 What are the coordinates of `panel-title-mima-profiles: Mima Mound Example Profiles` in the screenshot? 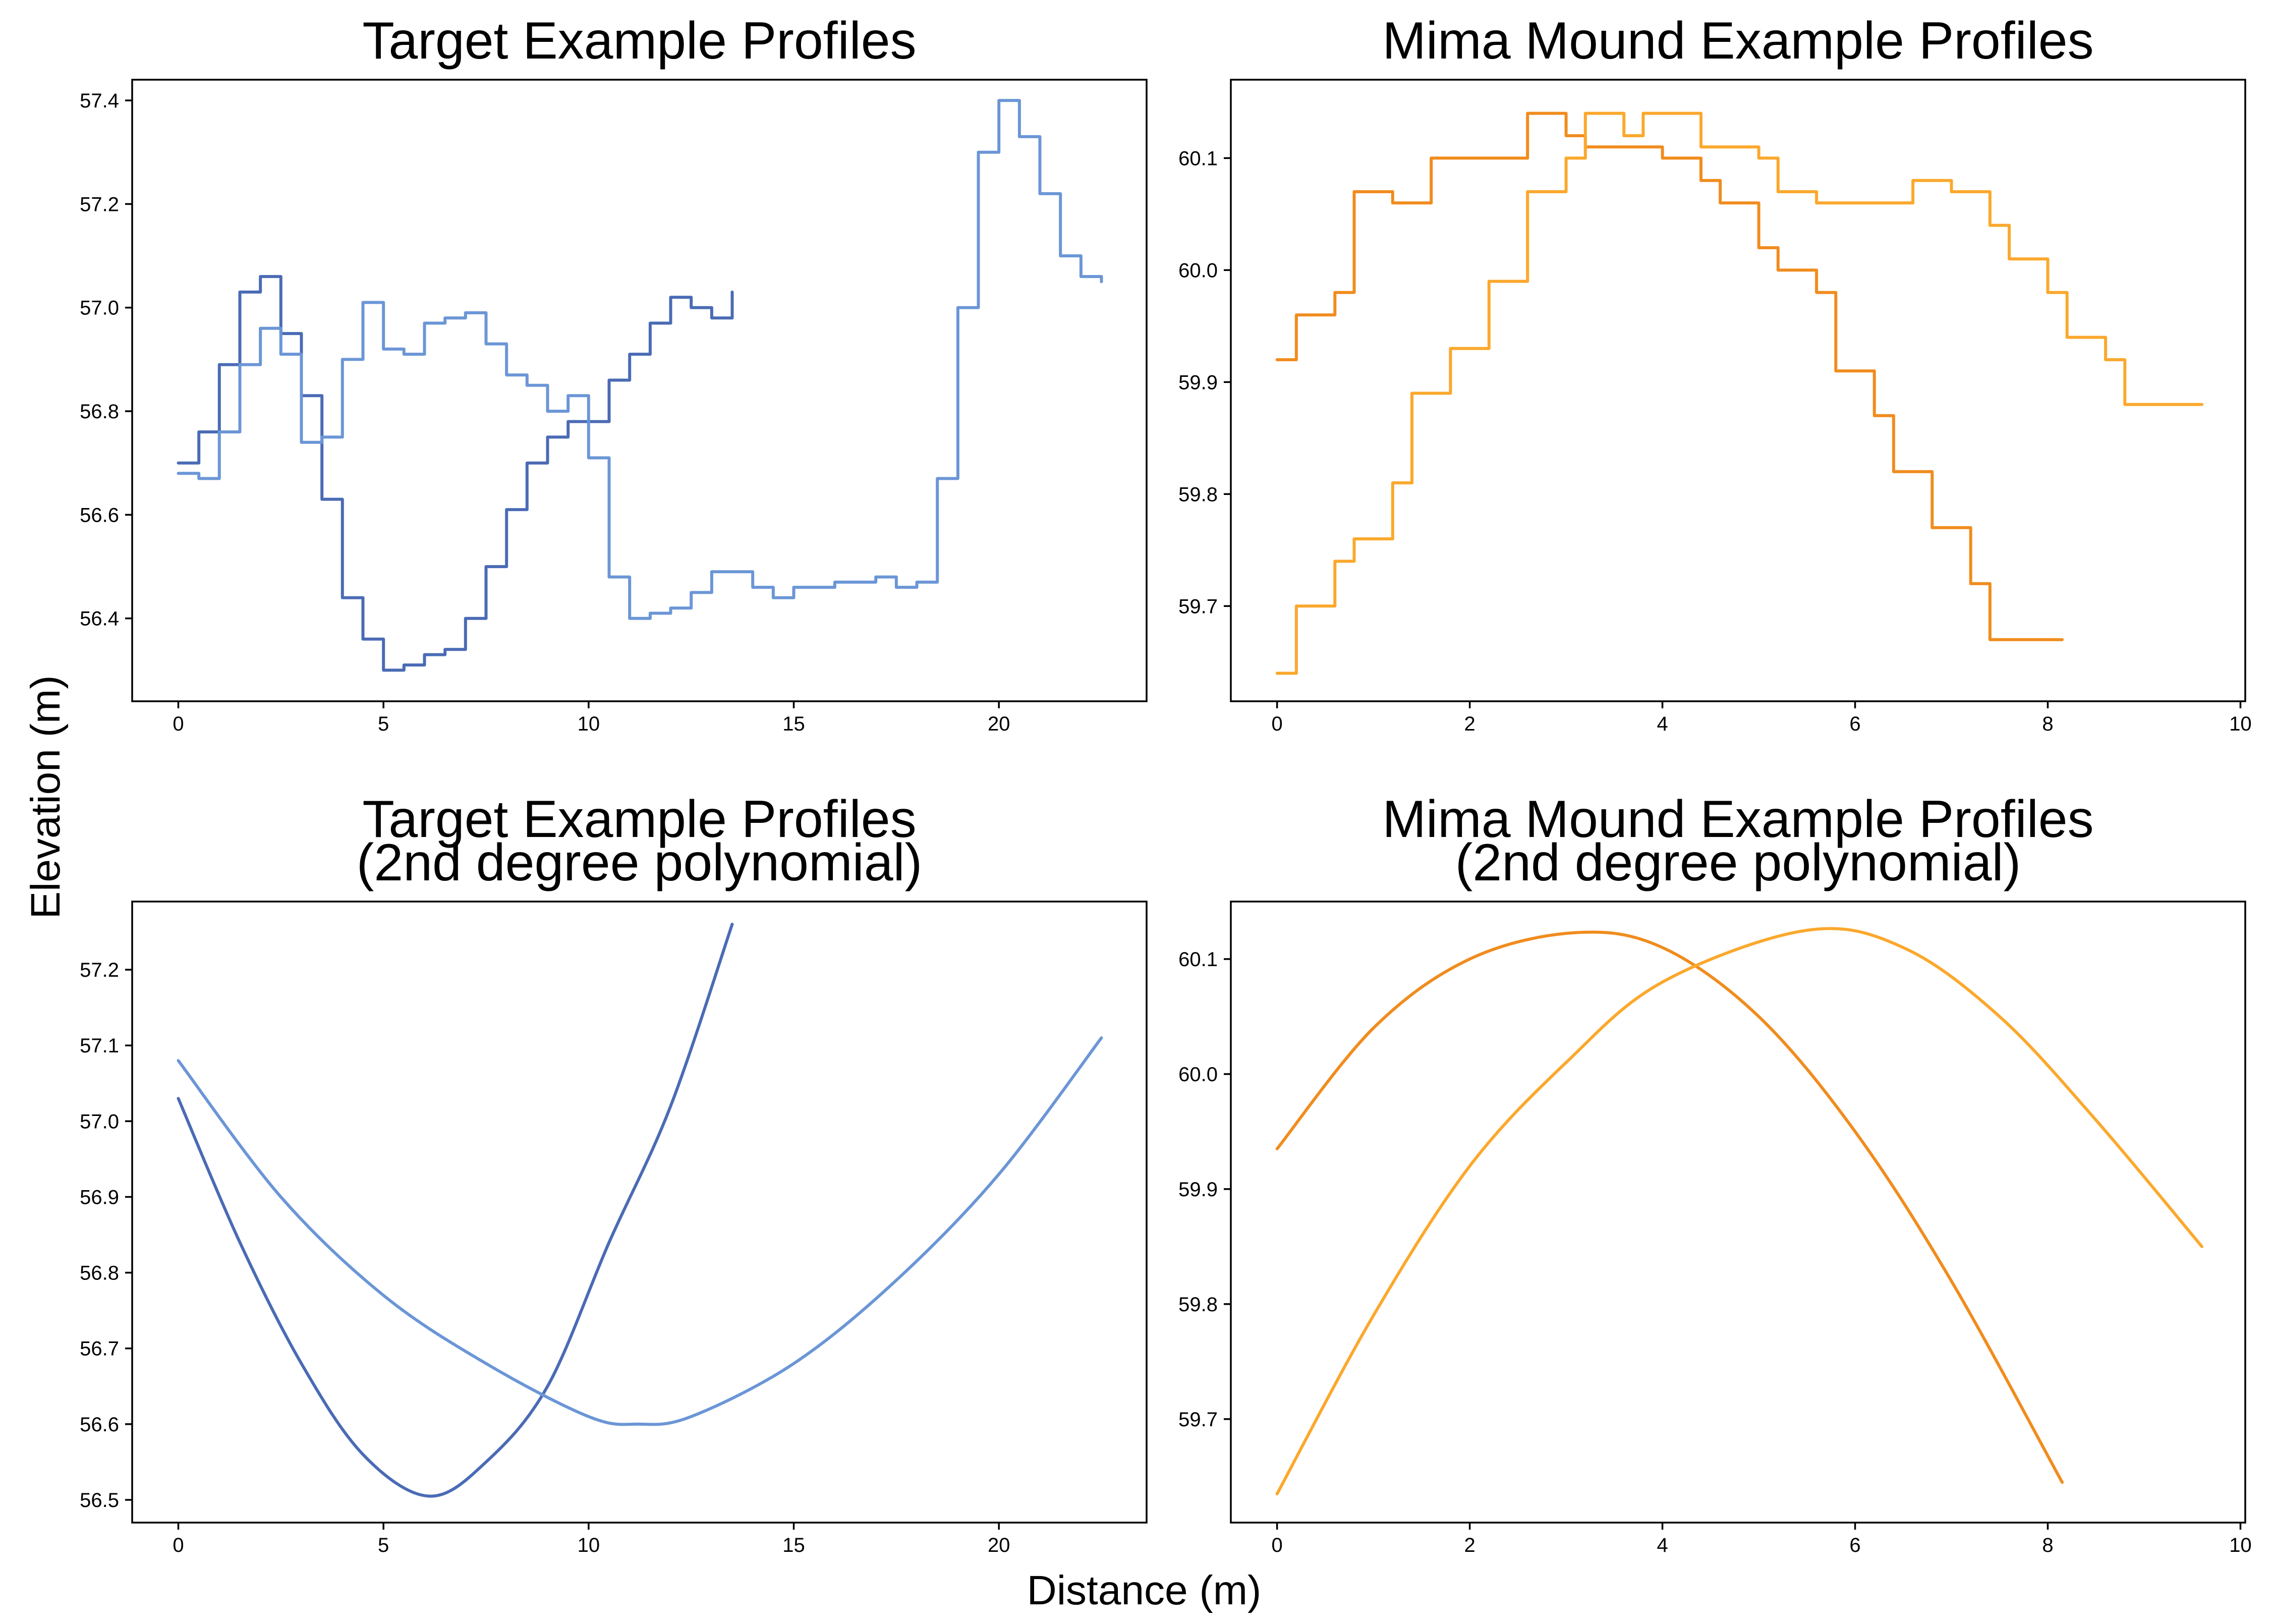 It's located at (1737, 41).